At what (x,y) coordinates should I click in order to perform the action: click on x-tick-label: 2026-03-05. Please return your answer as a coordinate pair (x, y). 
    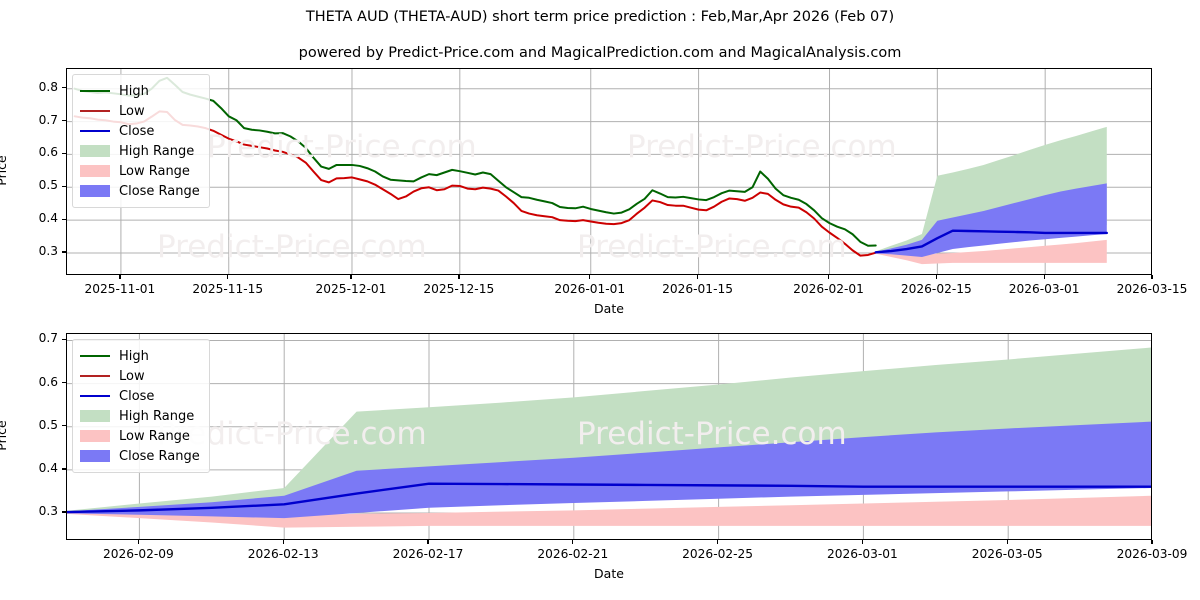
    Looking at the image, I should click on (1007, 554).